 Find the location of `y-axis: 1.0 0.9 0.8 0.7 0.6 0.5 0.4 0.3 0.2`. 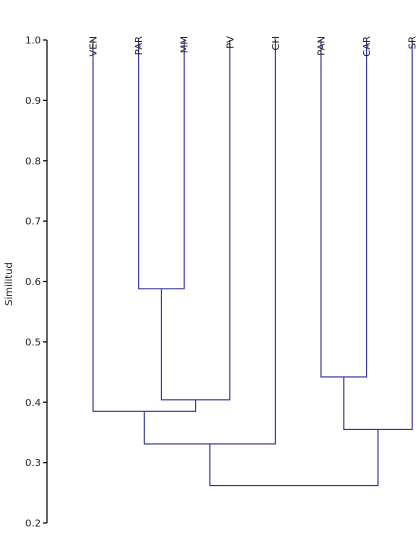

y-axis: 1.0 0.9 0.8 0.7 0.6 0.5 0.4 0.3 0.2 is located at coordinates (36, 283).